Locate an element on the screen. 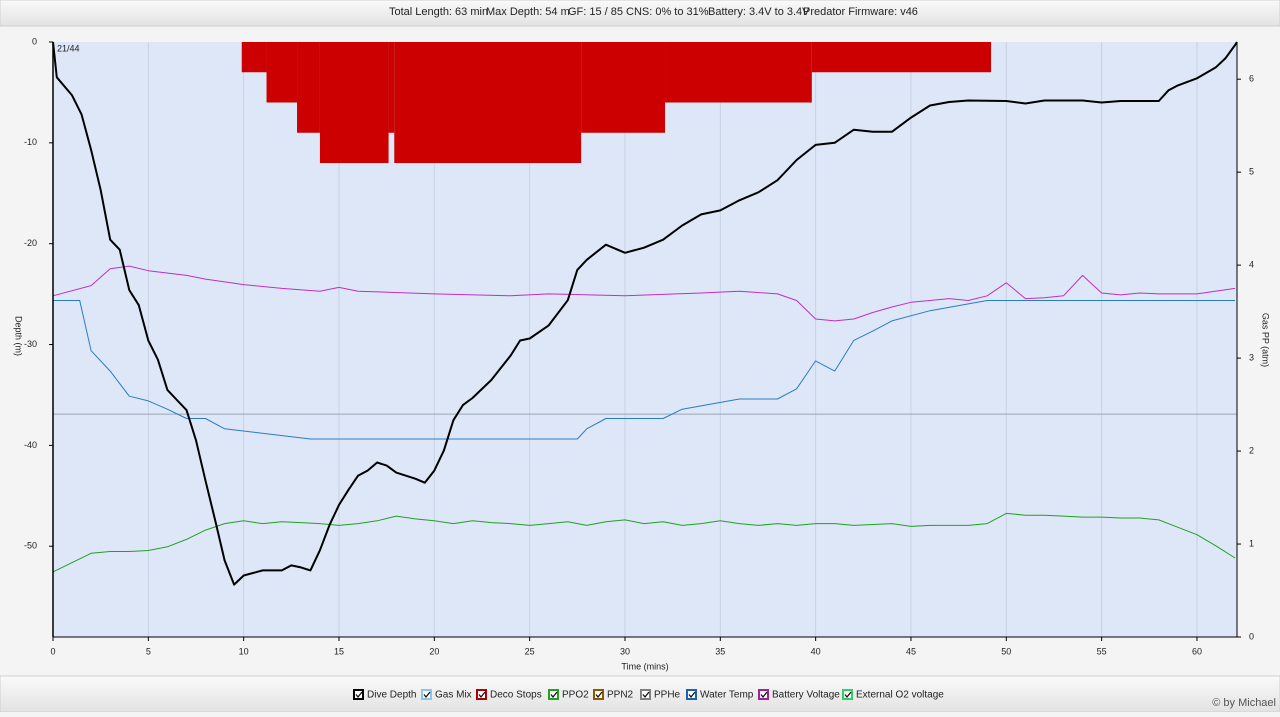 This screenshot has width=1280, height=717. y2-tick-label: 5 is located at coordinates (1251, 172).